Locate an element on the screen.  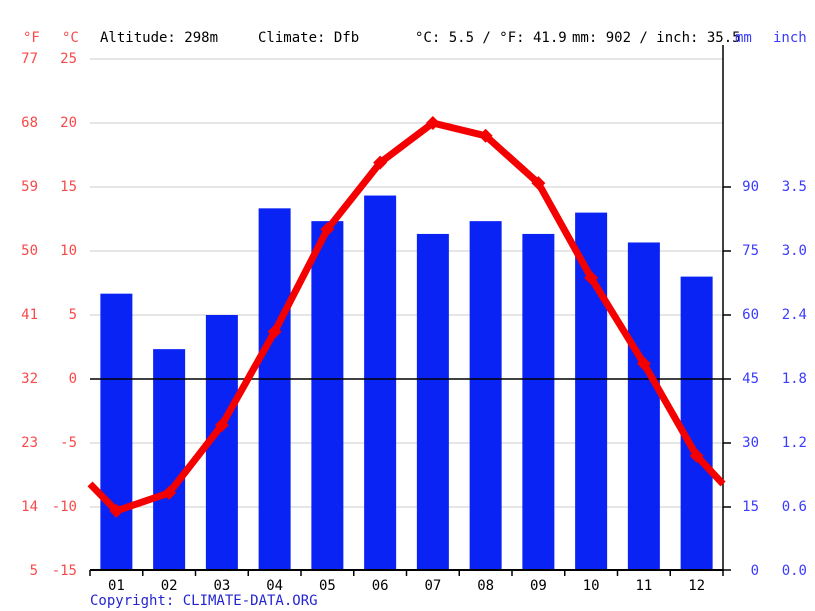
fahrenheit-tick-label: 32 is located at coordinates (29, 379).